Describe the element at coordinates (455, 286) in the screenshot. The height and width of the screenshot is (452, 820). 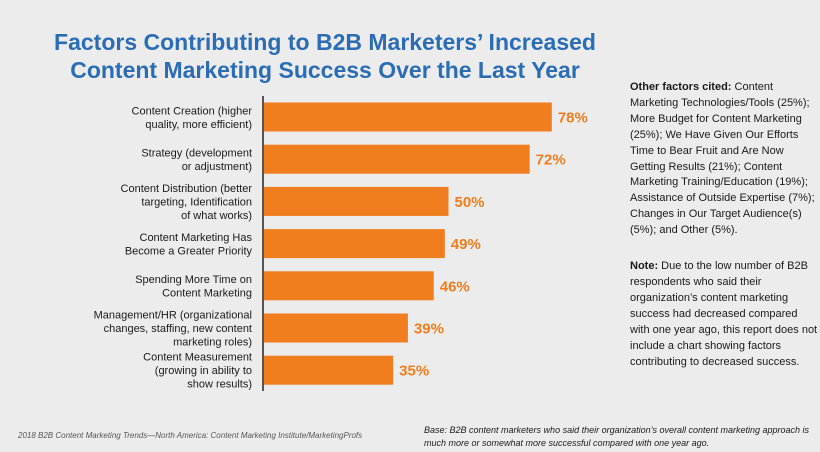
I see `value-label-4: 46%` at that location.